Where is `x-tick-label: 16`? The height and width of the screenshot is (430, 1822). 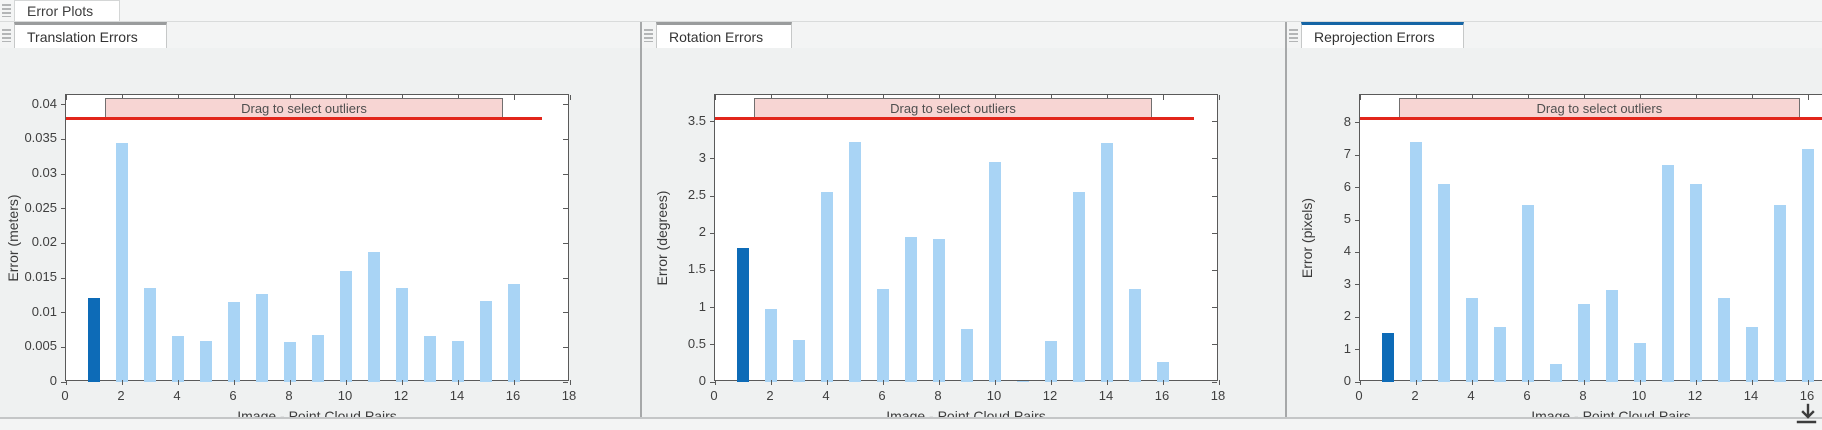
x-tick-label: 16 is located at coordinates (1162, 395).